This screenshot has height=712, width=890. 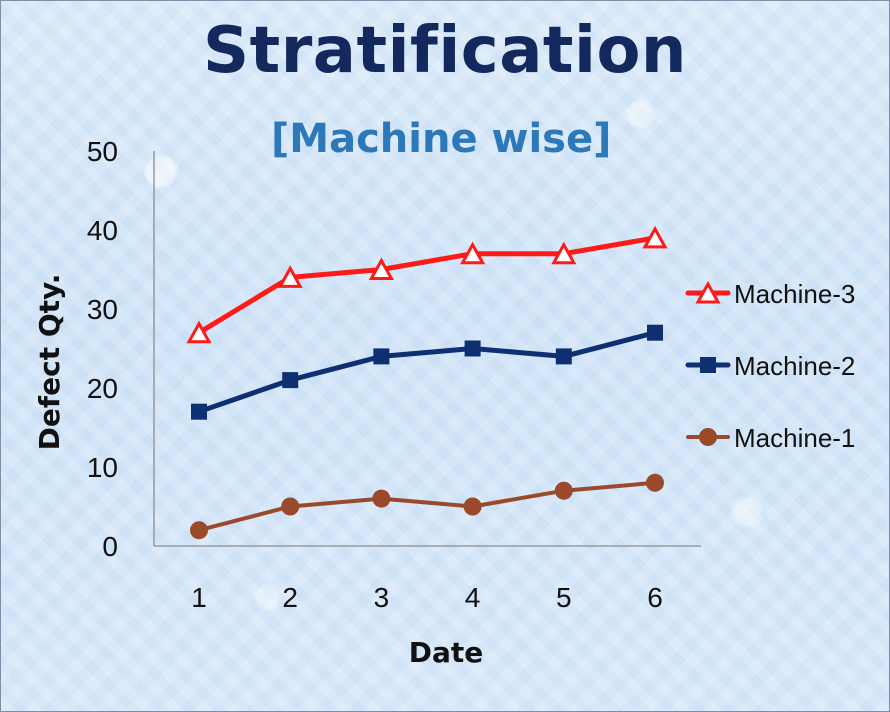 What do you see at coordinates (382, 597) in the screenshot?
I see `x-tick-label: 3` at bounding box center [382, 597].